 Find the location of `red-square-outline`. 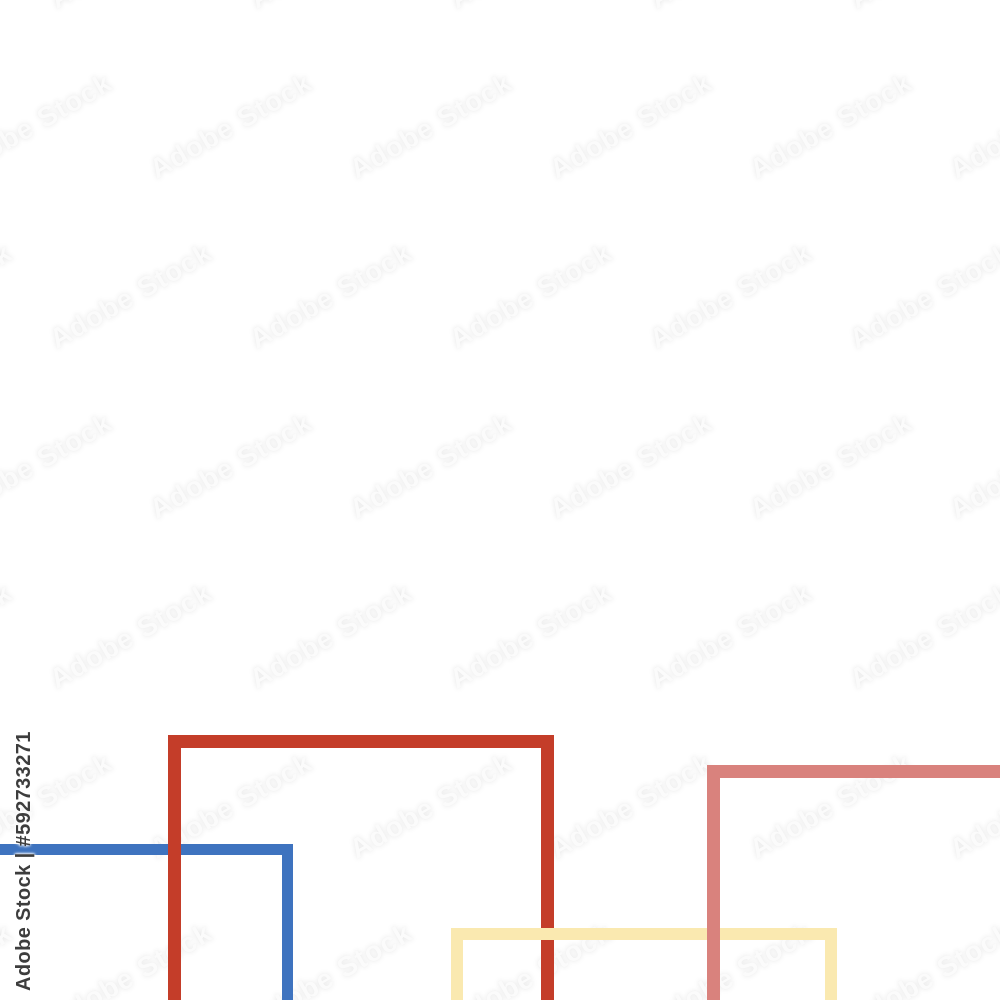

red-square-outline is located at coordinates (361, 867).